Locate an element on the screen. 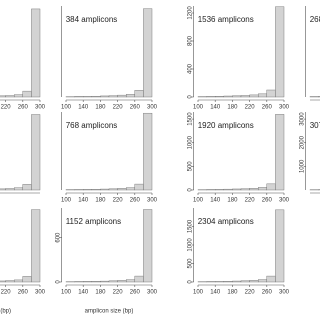  panel-title: 768 amplicons is located at coordinates (92, 125).